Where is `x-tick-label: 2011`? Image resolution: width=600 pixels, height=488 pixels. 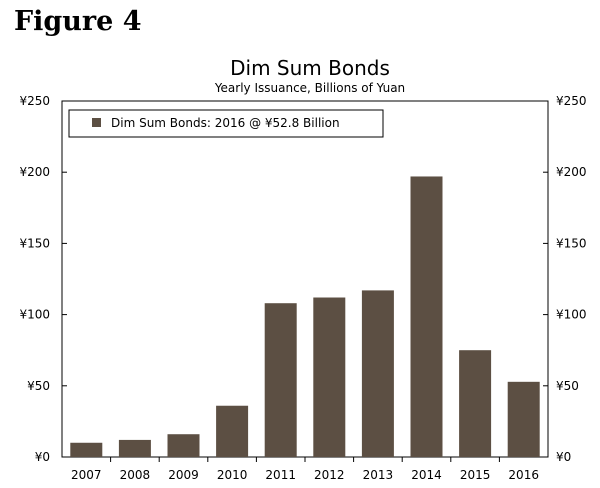
x-tick-label: 2011 is located at coordinates (280, 475).